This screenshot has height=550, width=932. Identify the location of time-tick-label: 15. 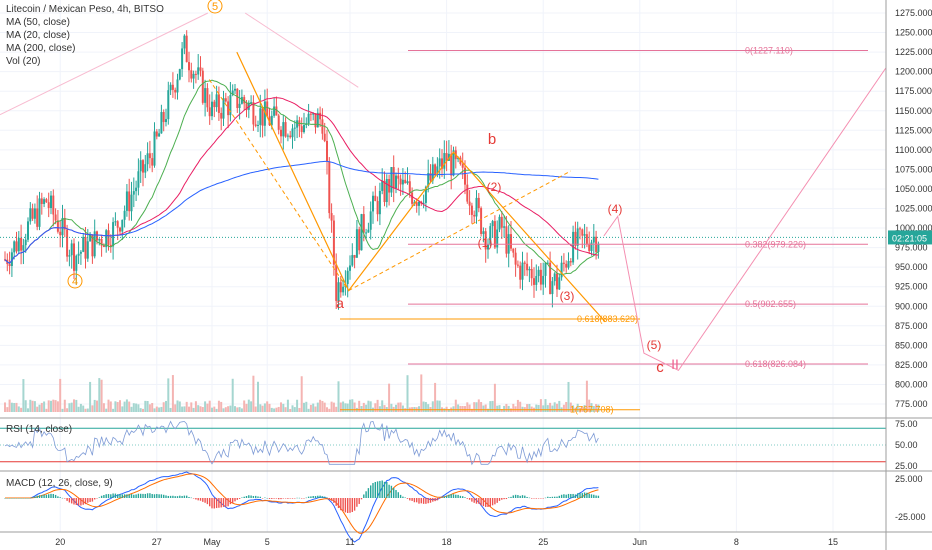
(833, 542).